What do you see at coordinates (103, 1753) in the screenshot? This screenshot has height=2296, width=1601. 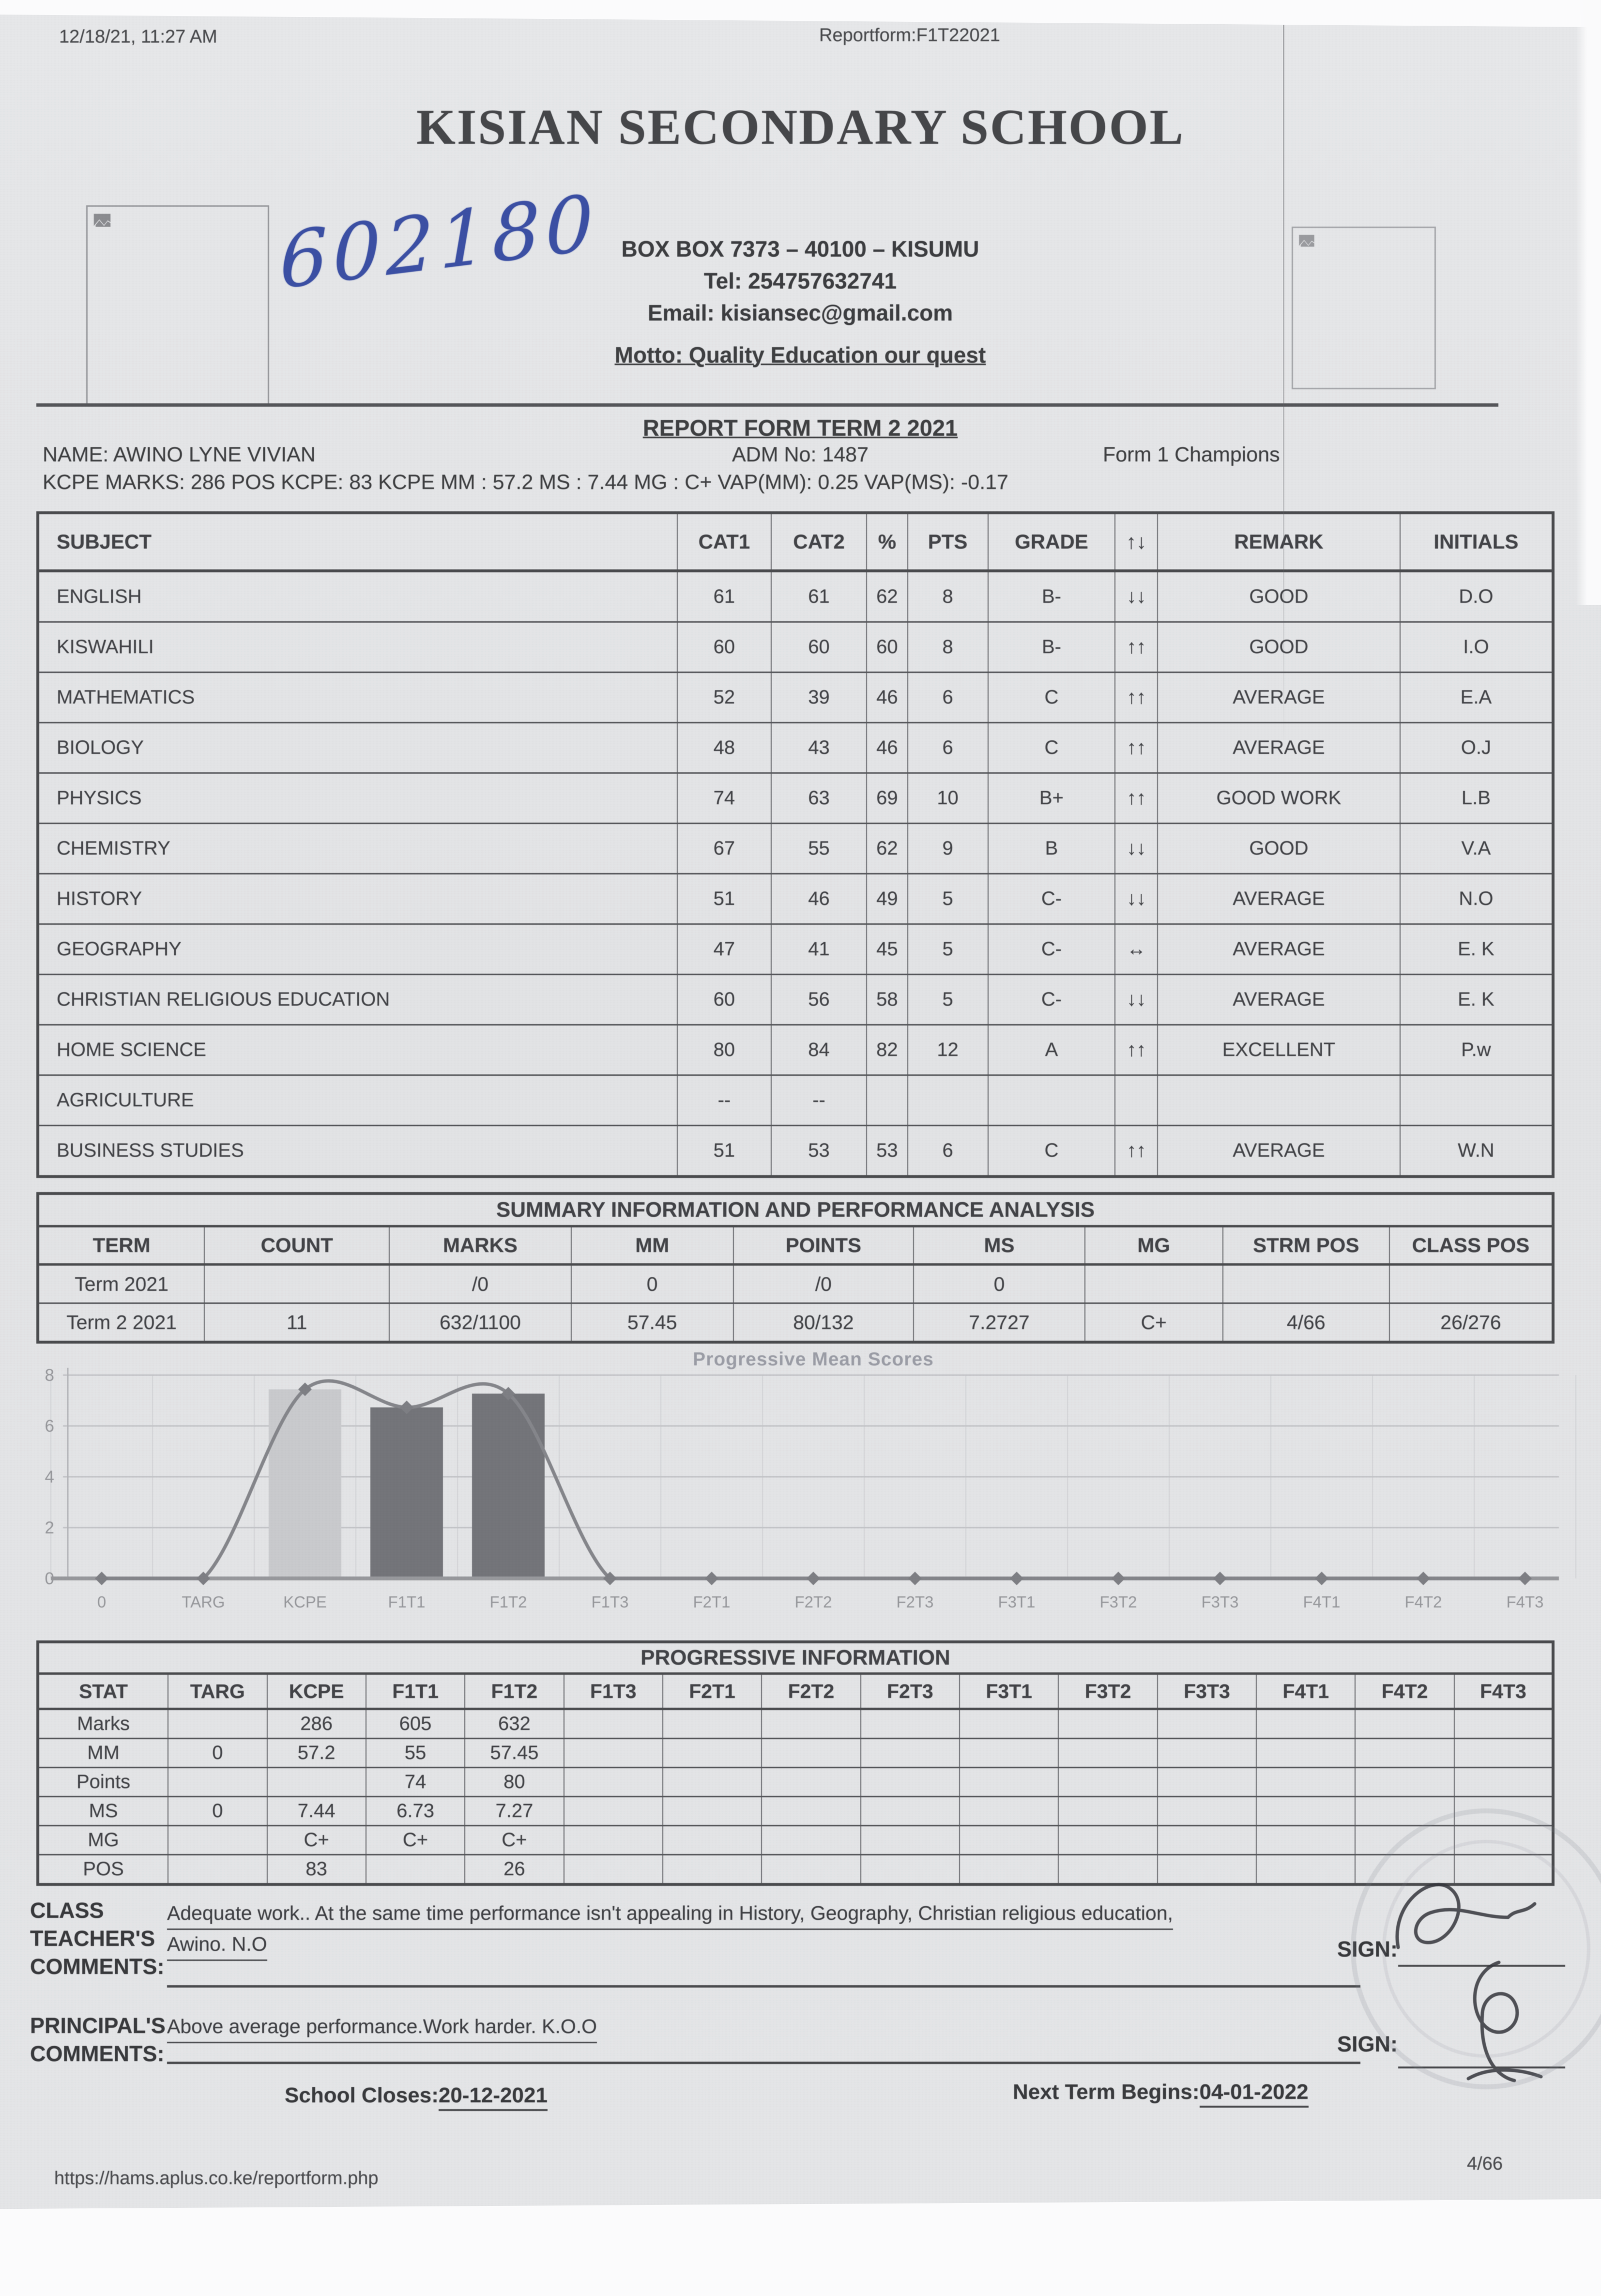 I see `table-cell: MM` at bounding box center [103, 1753].